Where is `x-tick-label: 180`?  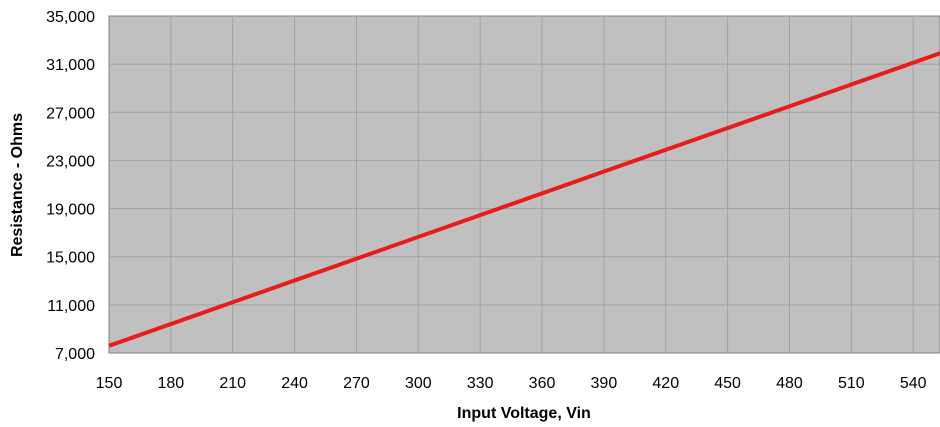 x-tick-label: 180 is located at coordinates (171, 383).